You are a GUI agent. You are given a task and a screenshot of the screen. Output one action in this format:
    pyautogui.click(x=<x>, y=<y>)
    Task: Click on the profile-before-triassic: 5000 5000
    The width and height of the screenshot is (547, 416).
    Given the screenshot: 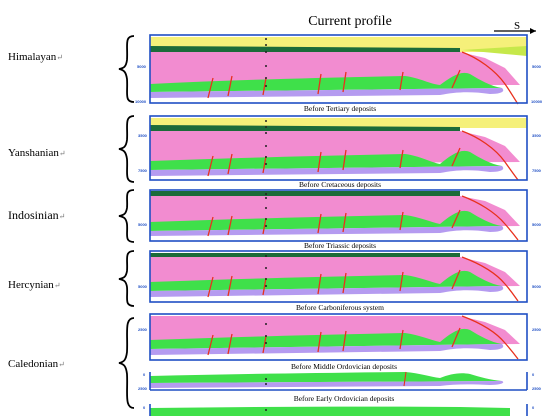 What is the action you would take?
    pyautogui.click(x=340, y=276)
    